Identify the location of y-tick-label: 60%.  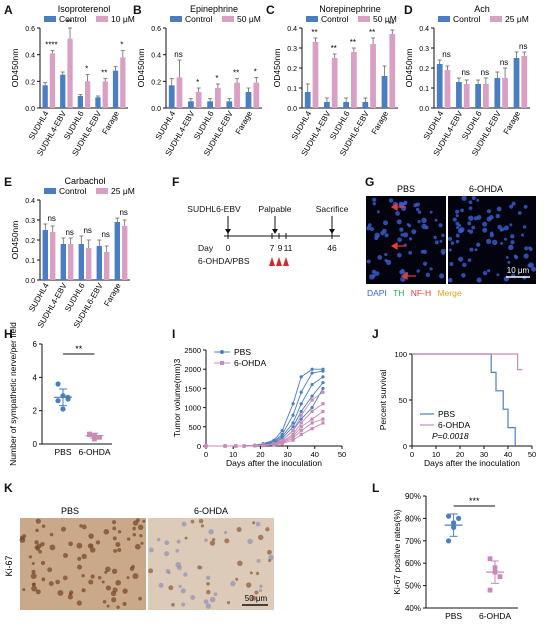
(413, 563).